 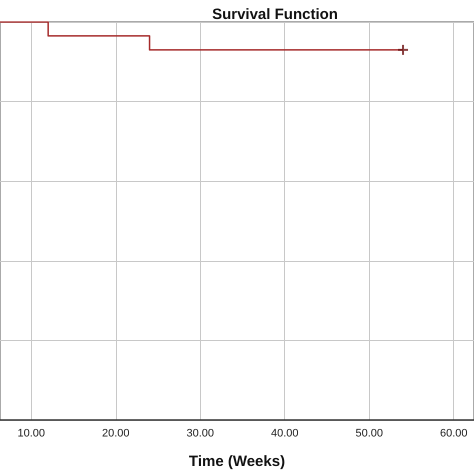 I want to click on chart-title: Survival Function, so click(x=275, y=14).